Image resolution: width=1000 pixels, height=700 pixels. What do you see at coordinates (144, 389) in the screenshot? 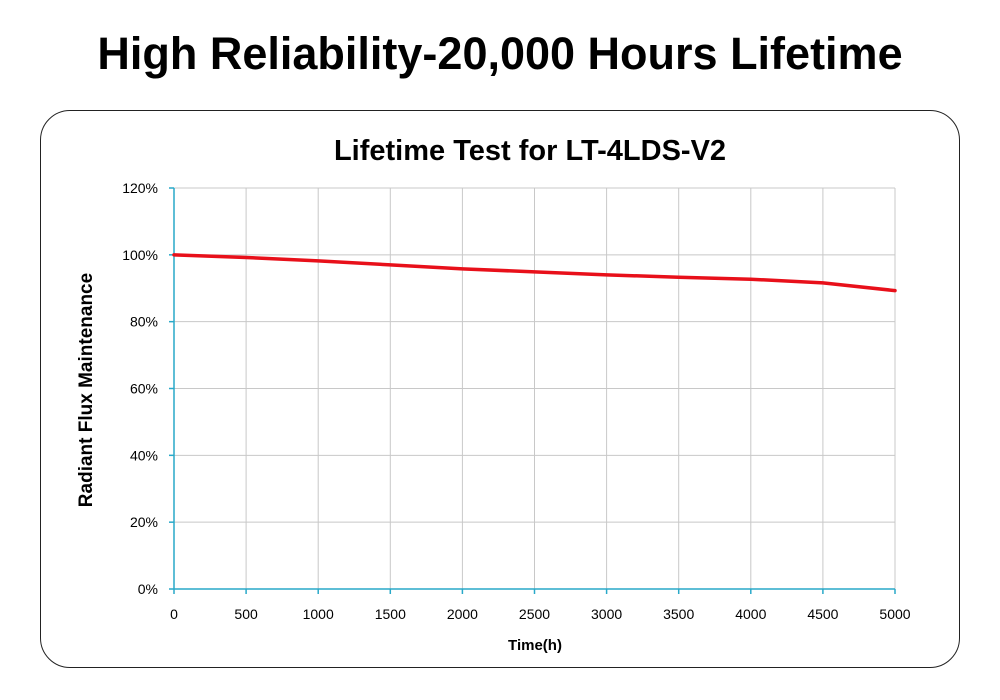
I see `y-tick-label: 60%` at bounding box center [144, 389].